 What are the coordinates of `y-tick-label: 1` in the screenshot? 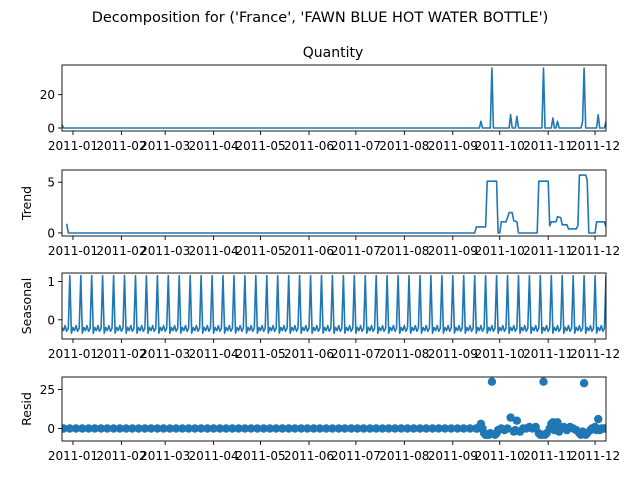 It's located at (51, 282).